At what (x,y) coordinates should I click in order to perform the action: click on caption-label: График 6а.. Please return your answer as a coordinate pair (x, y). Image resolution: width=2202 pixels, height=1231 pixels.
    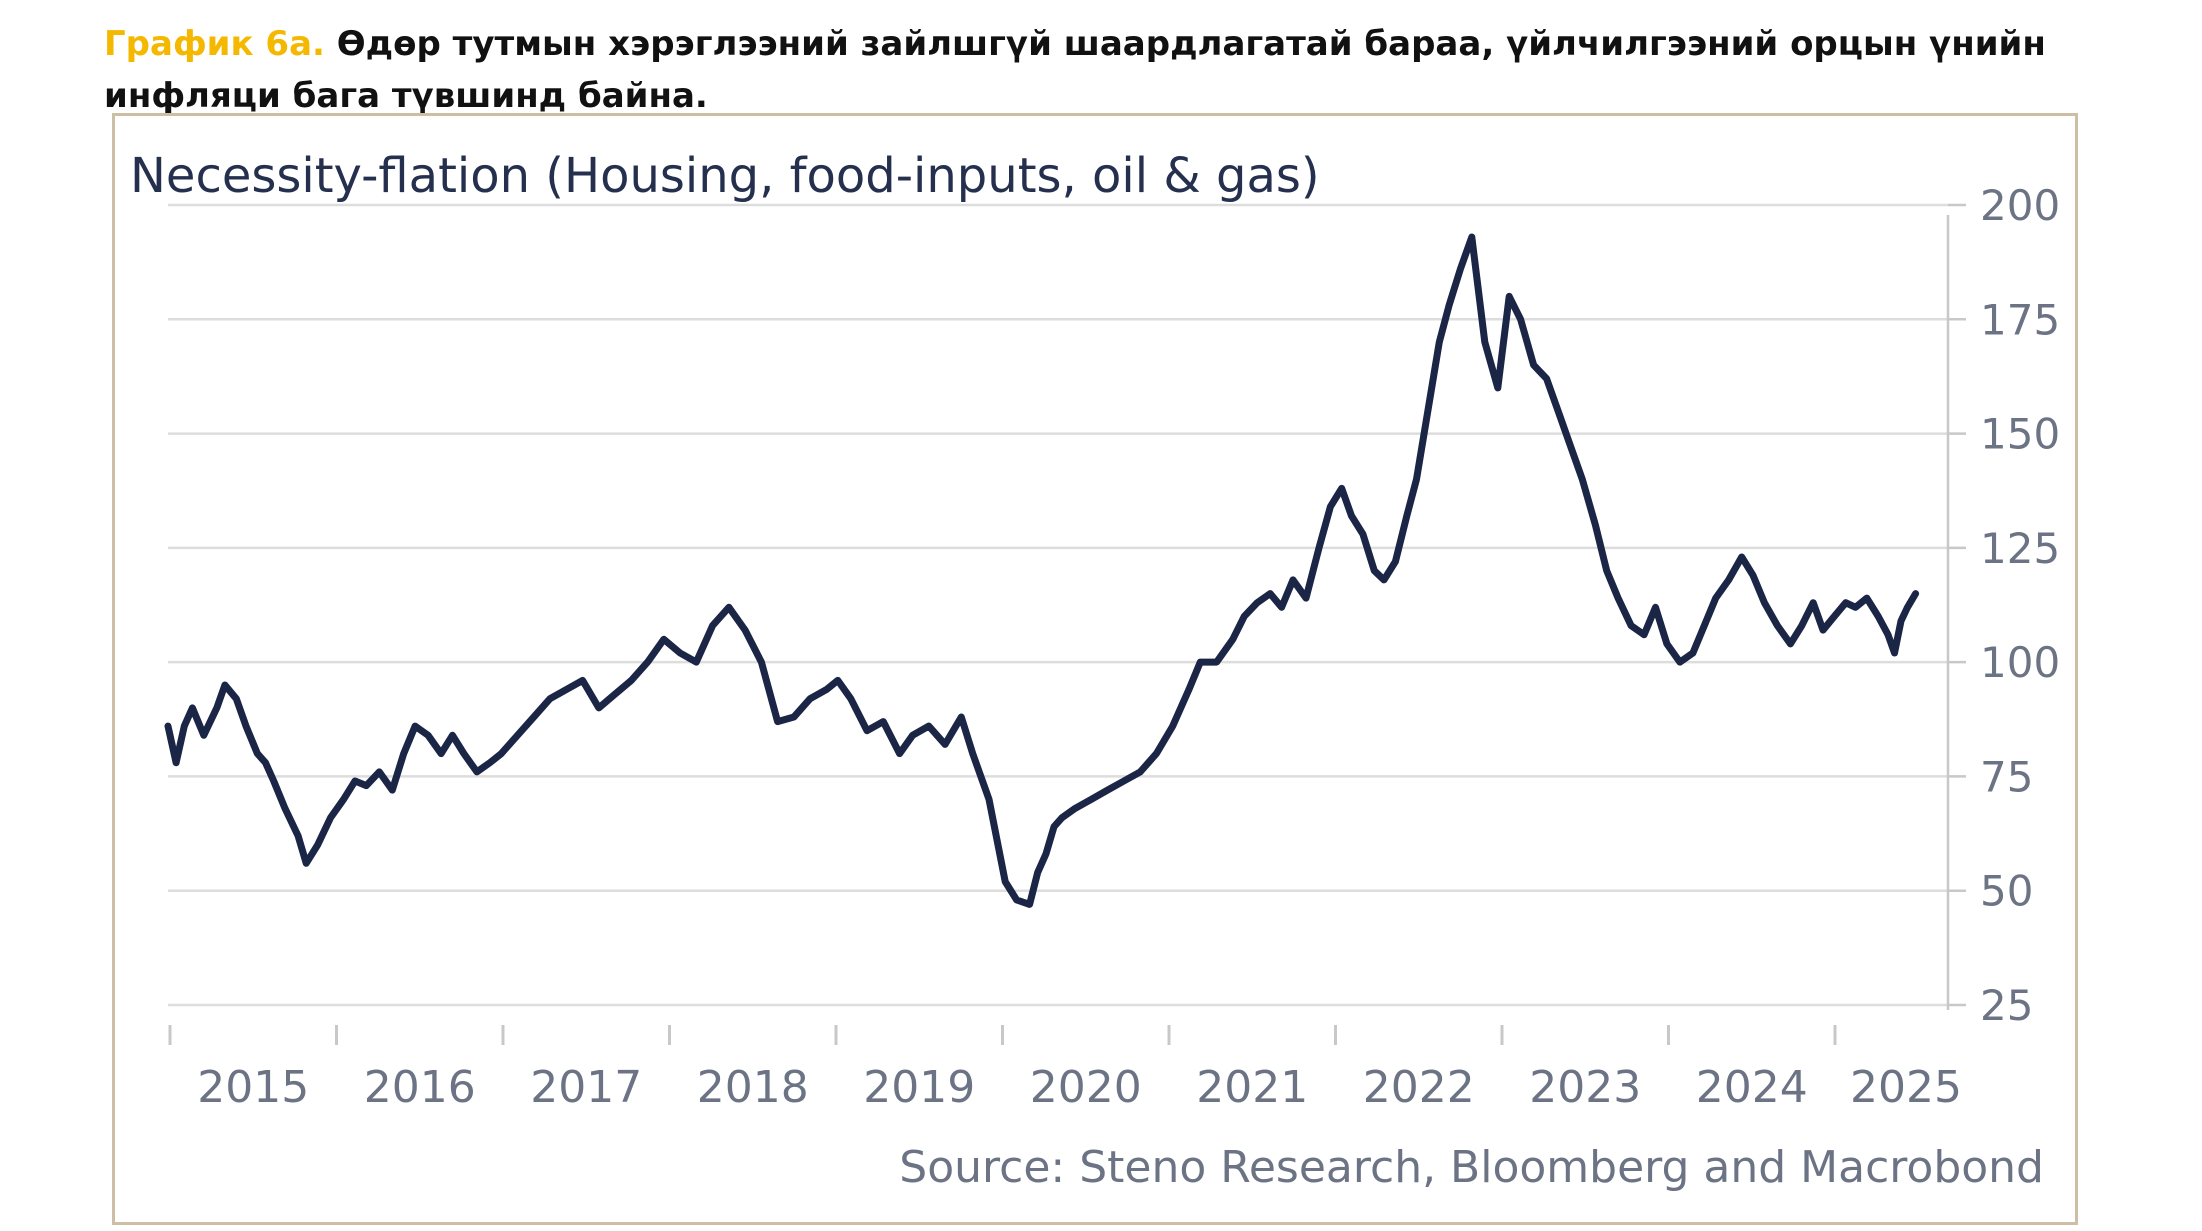
    Looking at the image, I should click on (214, 44).